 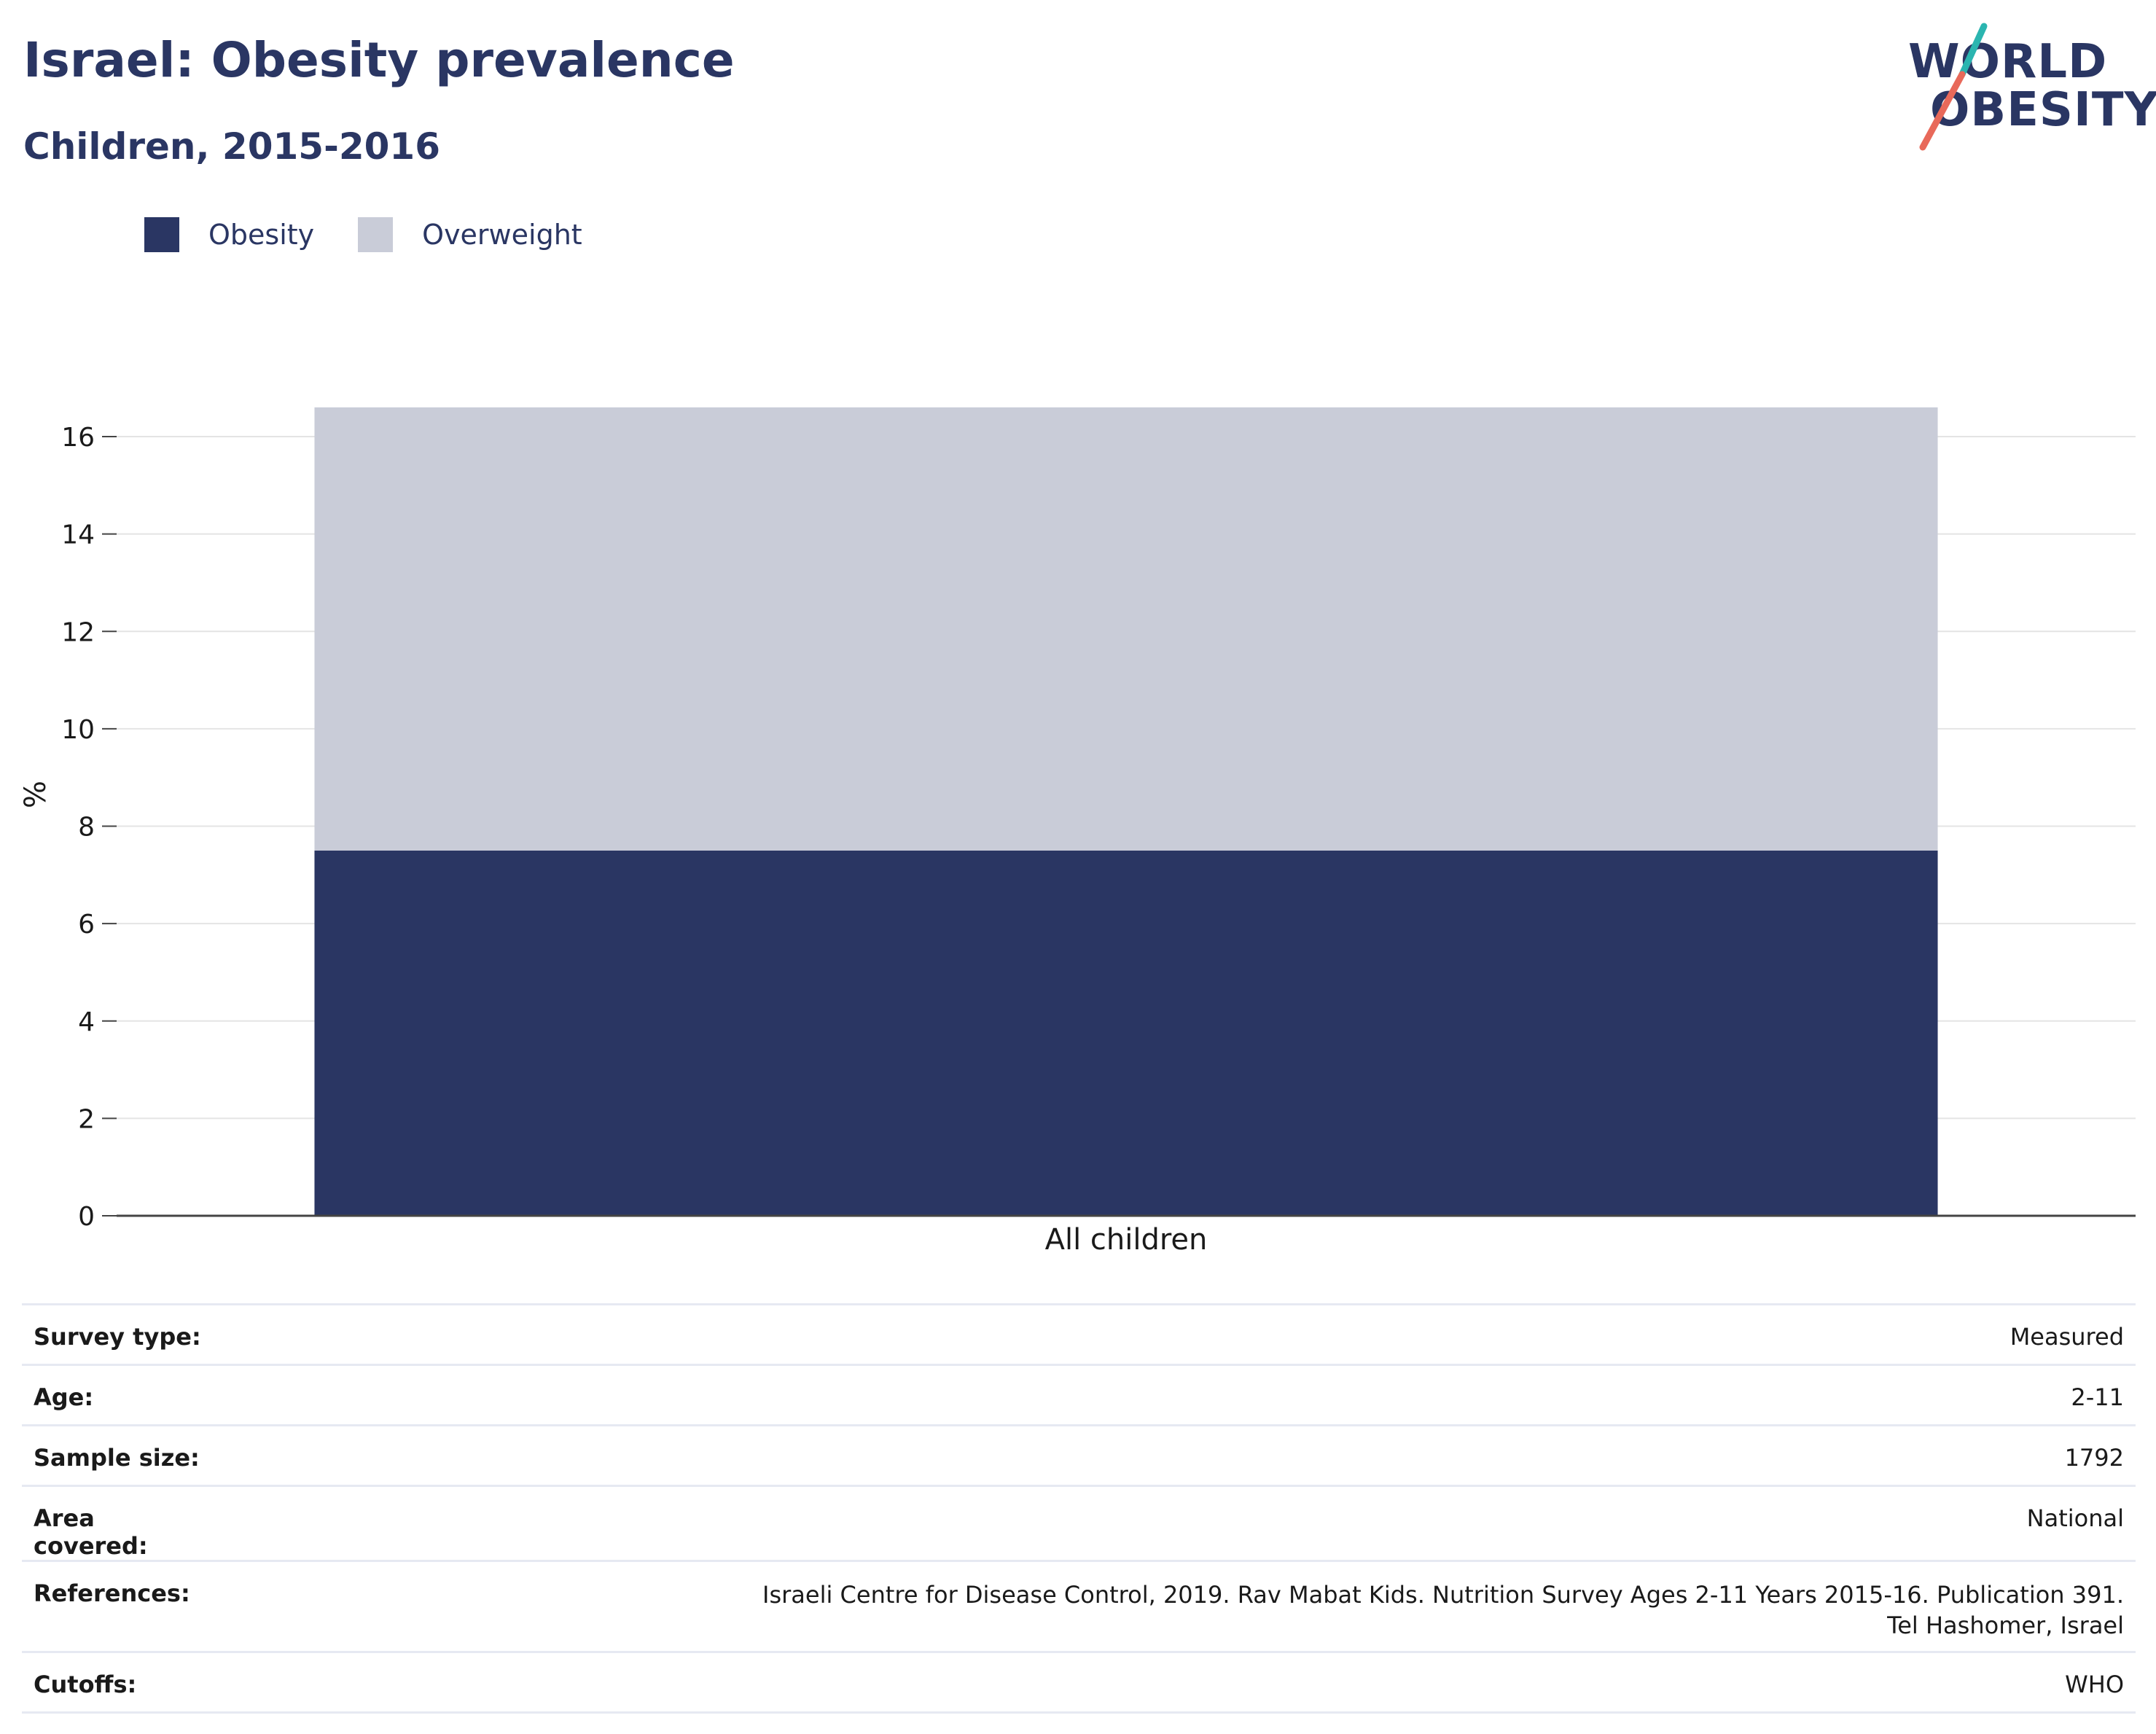 I want to click on info-value: 2-11, so click(x=1180, y=1395).